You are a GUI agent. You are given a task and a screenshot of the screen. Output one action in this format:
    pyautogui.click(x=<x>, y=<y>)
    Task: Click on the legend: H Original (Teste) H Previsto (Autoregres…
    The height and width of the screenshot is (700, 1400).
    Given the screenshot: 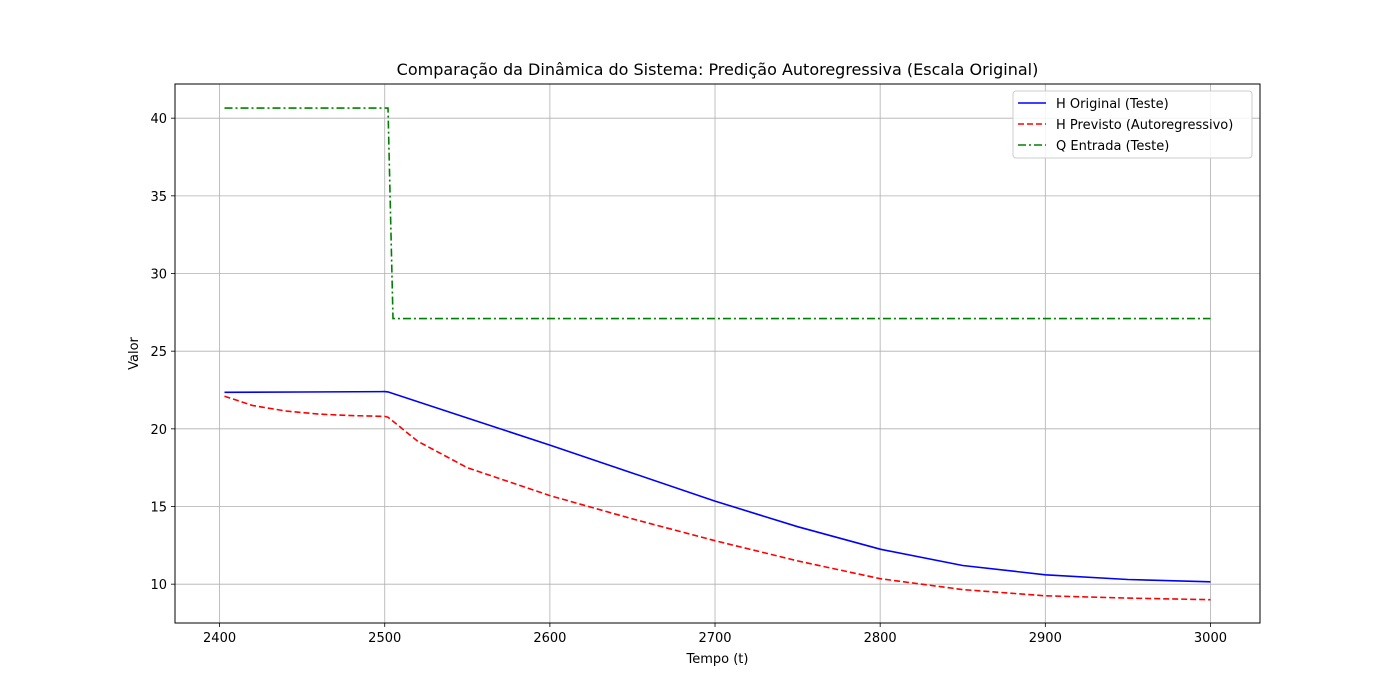 What is the action you would take?
    pyautogui.click(x=1132, y=124)
    